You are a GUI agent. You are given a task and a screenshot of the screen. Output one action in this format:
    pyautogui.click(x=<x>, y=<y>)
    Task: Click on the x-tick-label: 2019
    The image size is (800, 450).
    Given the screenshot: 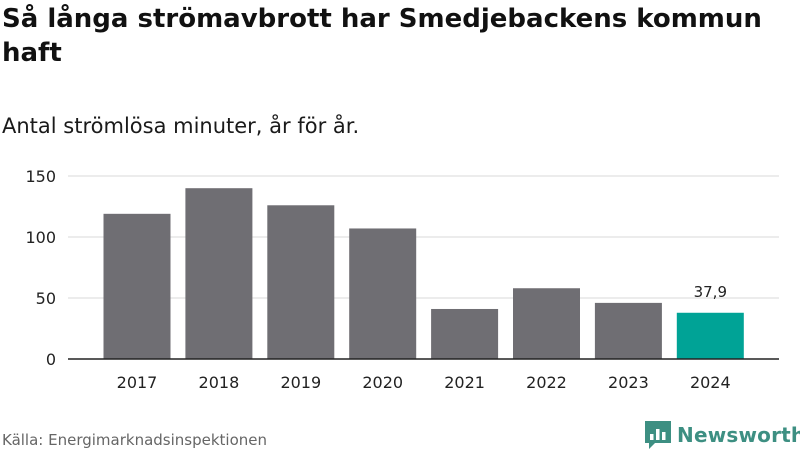 What is the action you would take?
    pyautogui.click(x=300, y=382)
    